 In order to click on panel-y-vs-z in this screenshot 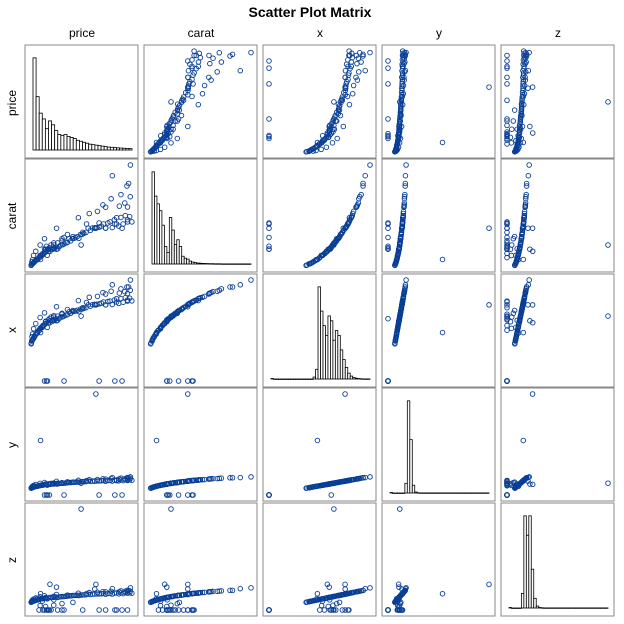, I will do `click(557, 444)`.